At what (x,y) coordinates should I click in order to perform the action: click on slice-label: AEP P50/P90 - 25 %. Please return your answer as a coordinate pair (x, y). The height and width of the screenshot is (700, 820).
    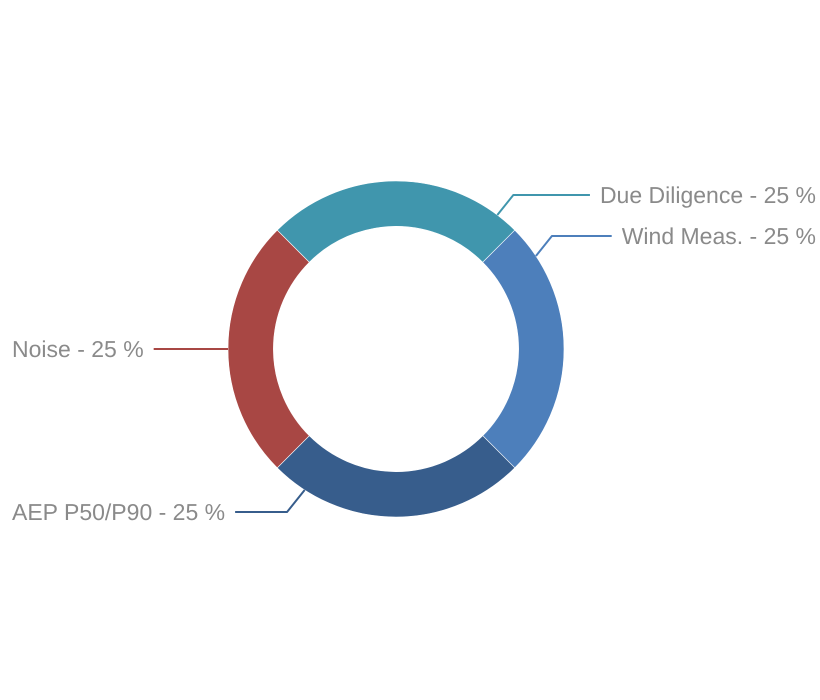
    Looking at the image, I should click on (119, 512).